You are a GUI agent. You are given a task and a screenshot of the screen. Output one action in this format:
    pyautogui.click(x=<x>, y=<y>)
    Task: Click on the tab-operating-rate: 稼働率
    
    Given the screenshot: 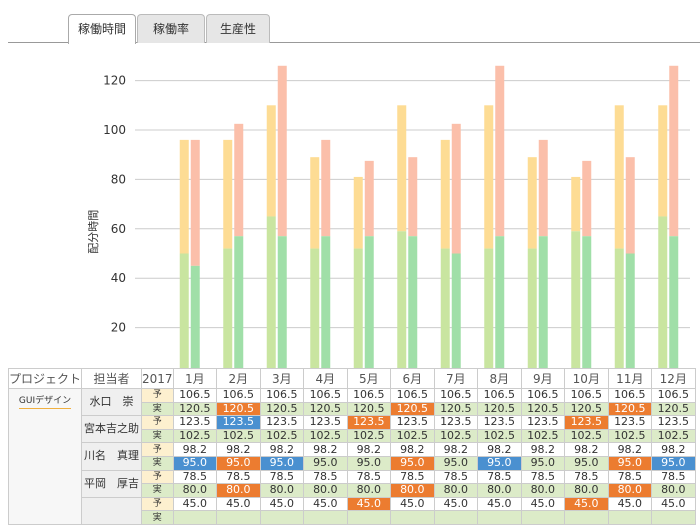 What is the action you would take?
    pyautogui.click(x=171, y=28)
    